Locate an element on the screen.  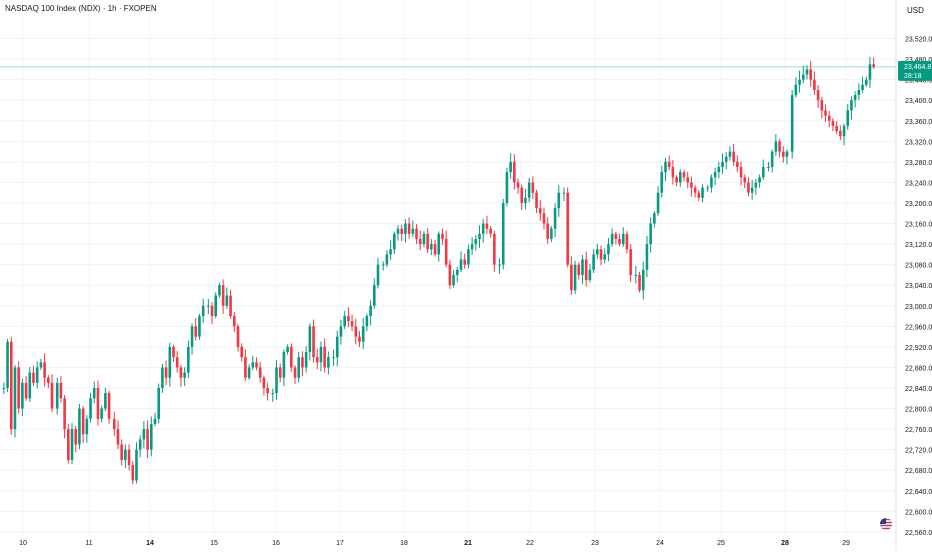
x-tick-label: 23 is located at coordinates (595, 543).